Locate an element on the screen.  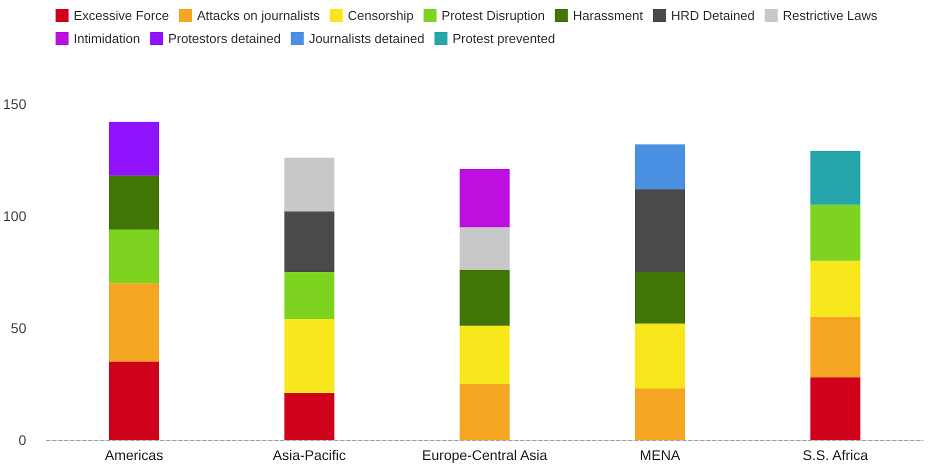
legend-label: Protest Disruption is located at coordinates (493, 15).